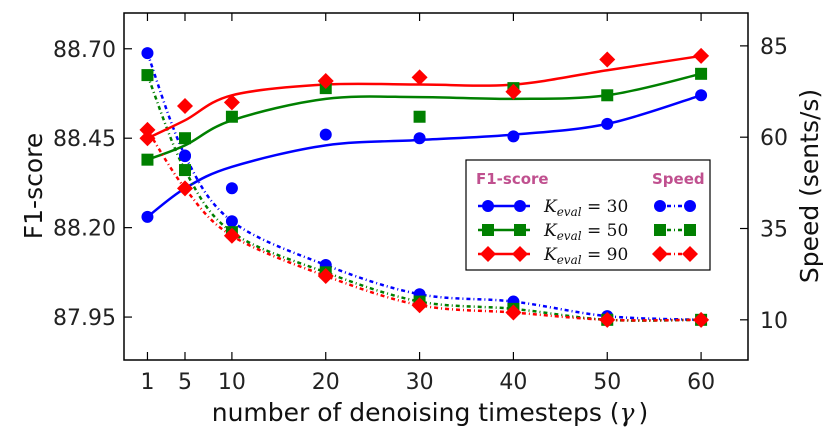 This screenshot has height=439, width=830. I want to click on y-left-tick-label: 88.45, so click(84, 139).